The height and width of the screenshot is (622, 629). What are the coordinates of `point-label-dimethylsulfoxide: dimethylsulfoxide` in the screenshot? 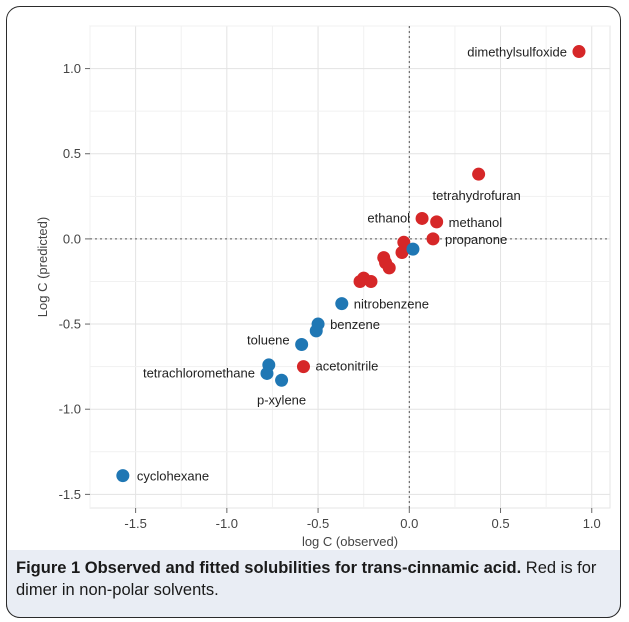 It's located at (517, 52).